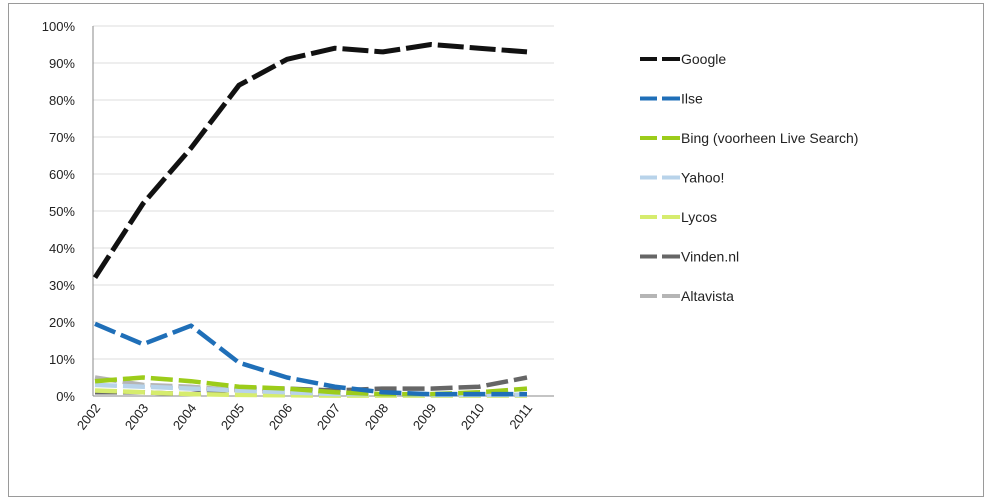 Image resolution: width=992 pixels, height=504 pixels. Describe the element at coordinates (89, 417) in the screenshot. I see `x-tick-label: 2002` at that location.